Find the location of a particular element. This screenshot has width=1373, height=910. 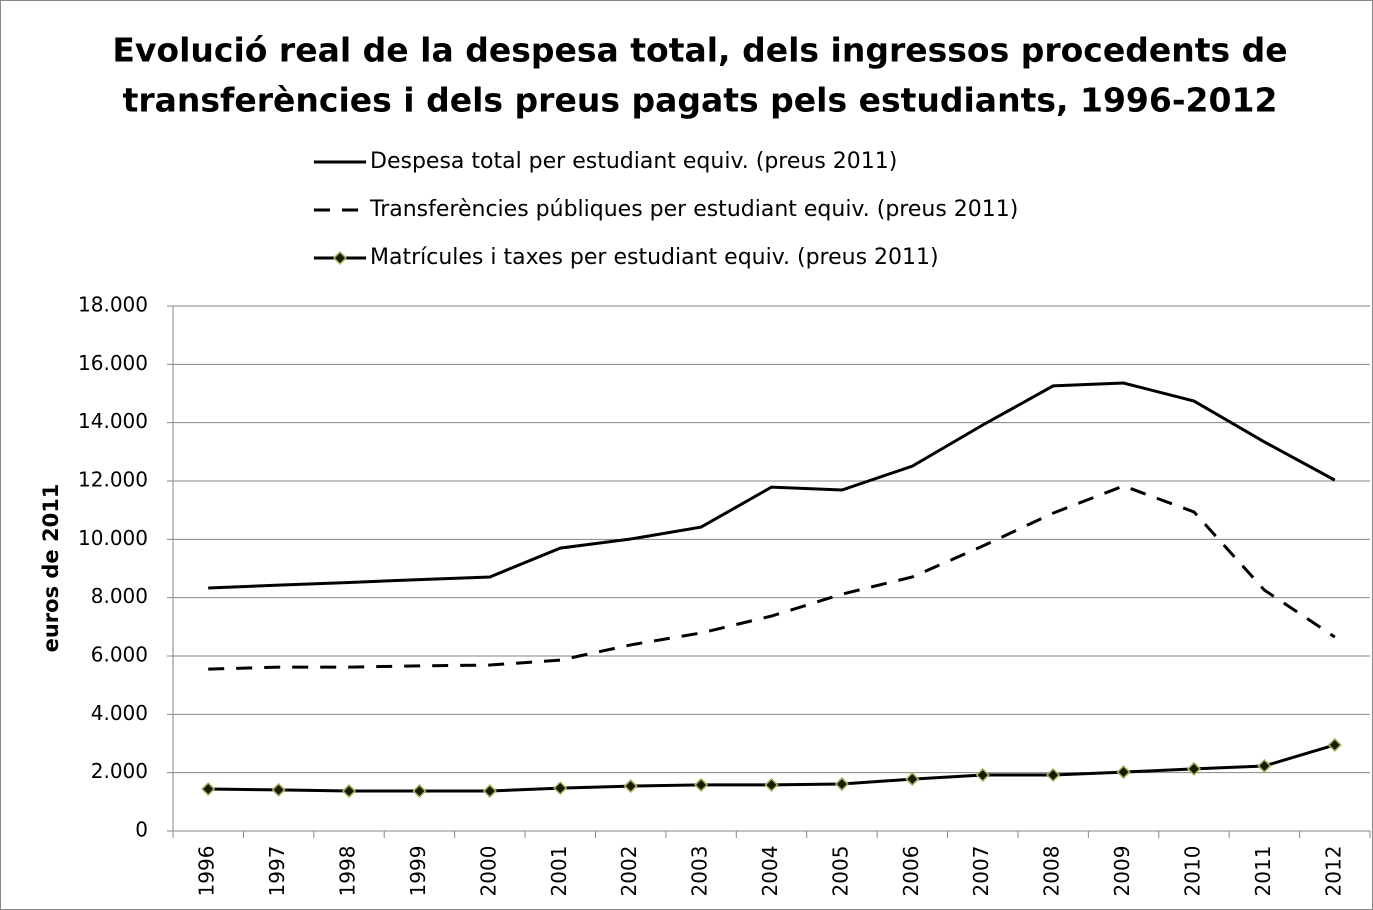

legend-marker is located at coordinates (340, 258).